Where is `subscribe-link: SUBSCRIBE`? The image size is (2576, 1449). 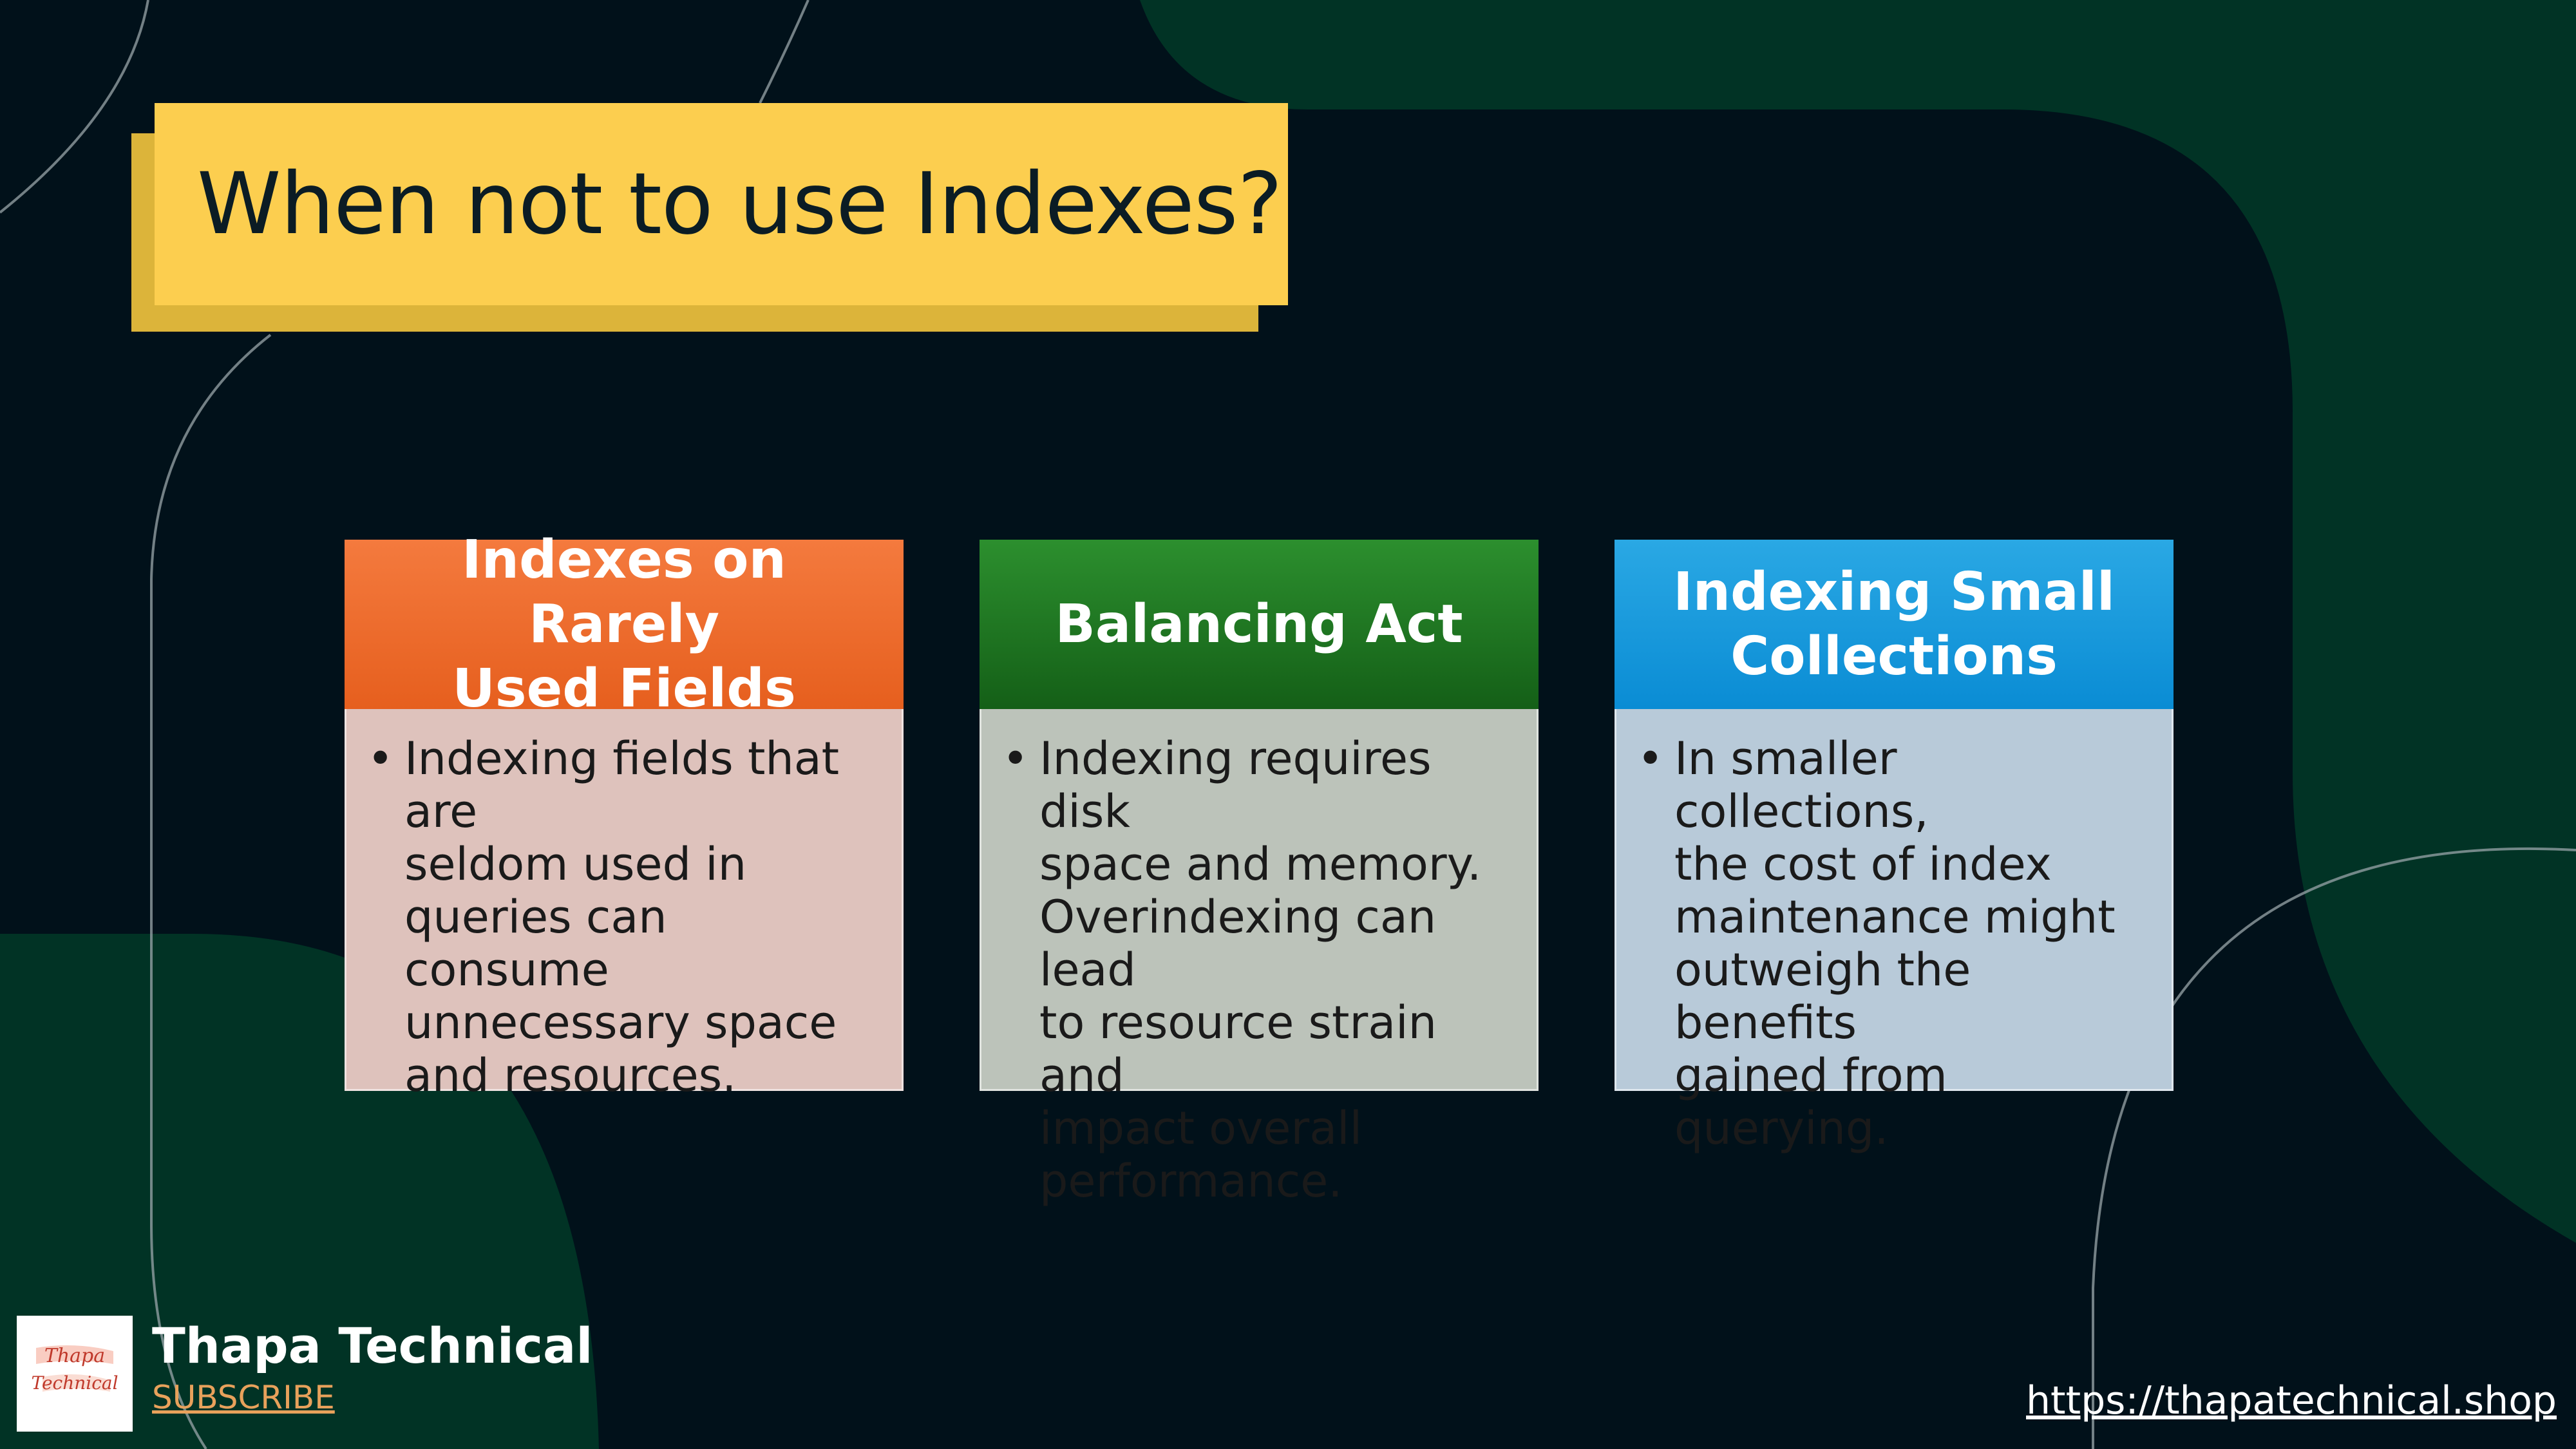
subscribe-link: SUBSCRIBE is located at coordinates (243, 1397).